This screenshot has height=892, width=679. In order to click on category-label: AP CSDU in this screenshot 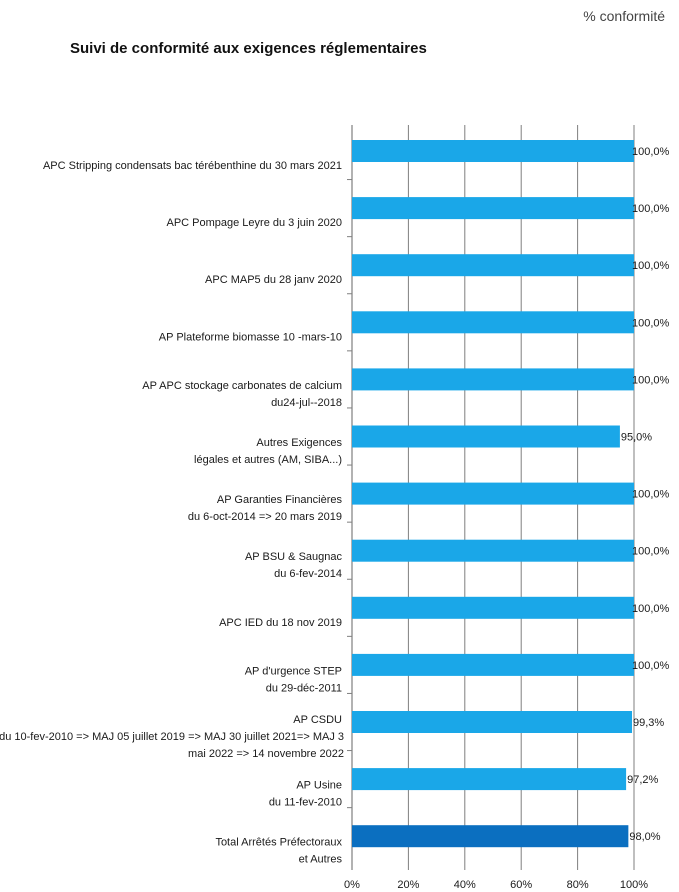, I will do `click(317, 720)`.